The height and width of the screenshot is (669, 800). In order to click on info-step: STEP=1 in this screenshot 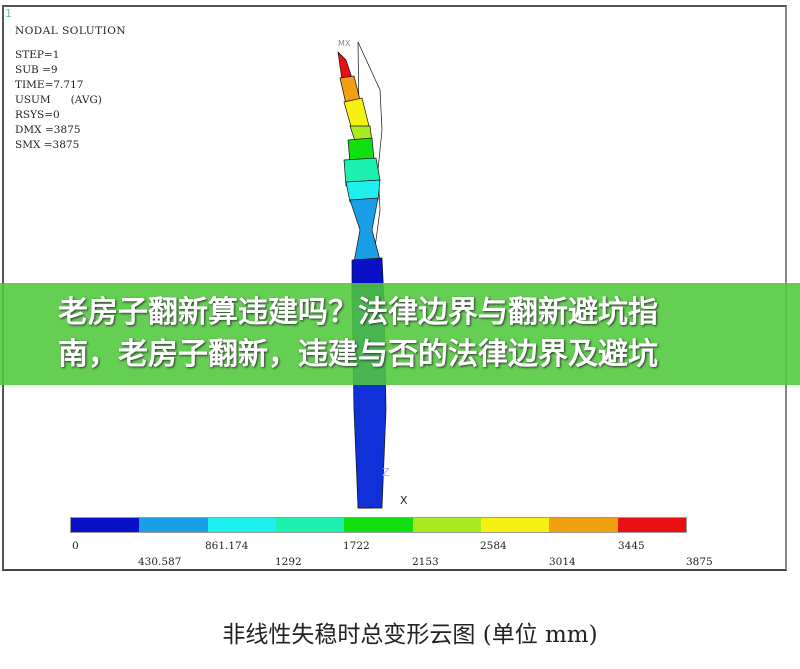, I will do `click(37, 55)`.